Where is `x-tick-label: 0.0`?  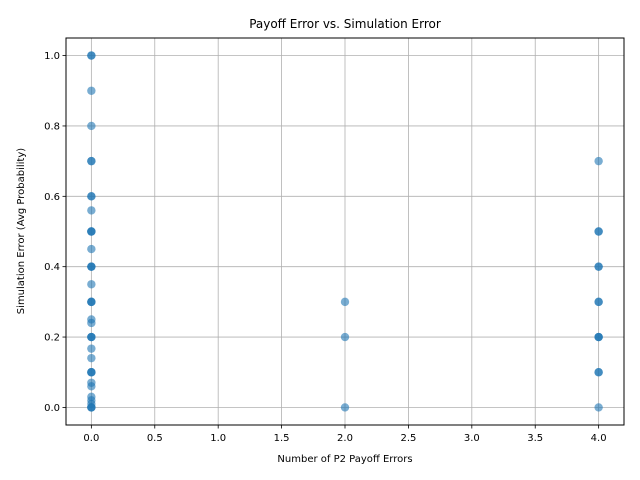
x-tick-label: 0.0 is located at coordinates (91, 438).